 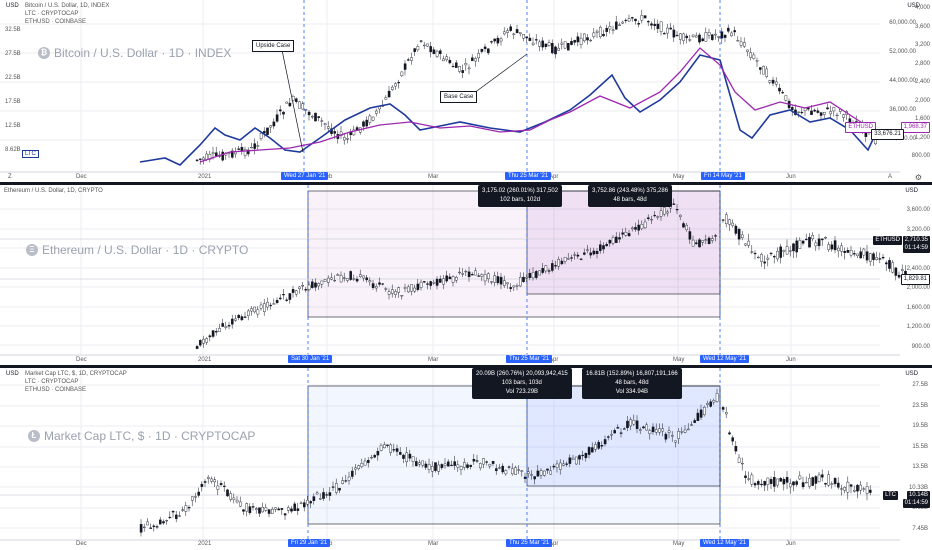 I want to click on upside-case-callout: Upside Case, so click(x=273, y=46).